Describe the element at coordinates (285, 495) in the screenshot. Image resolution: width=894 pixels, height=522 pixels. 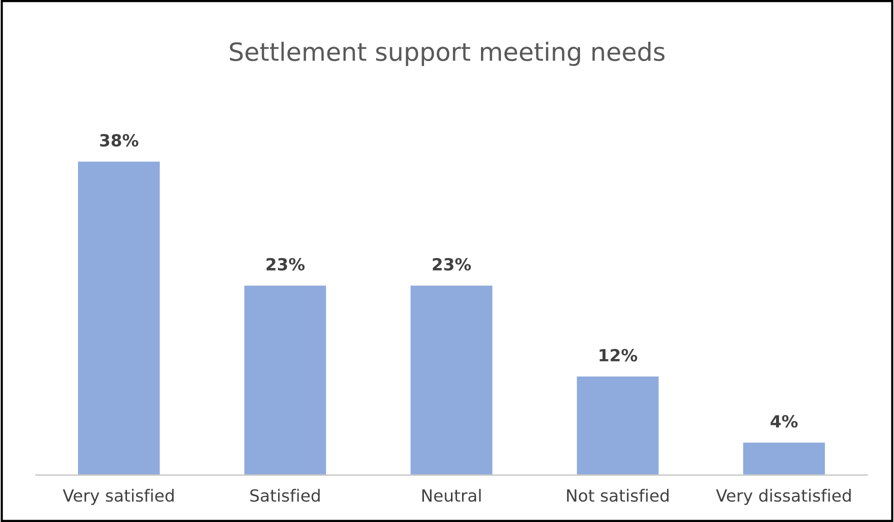
I see `x-tick-label: Satisfied` at that location.